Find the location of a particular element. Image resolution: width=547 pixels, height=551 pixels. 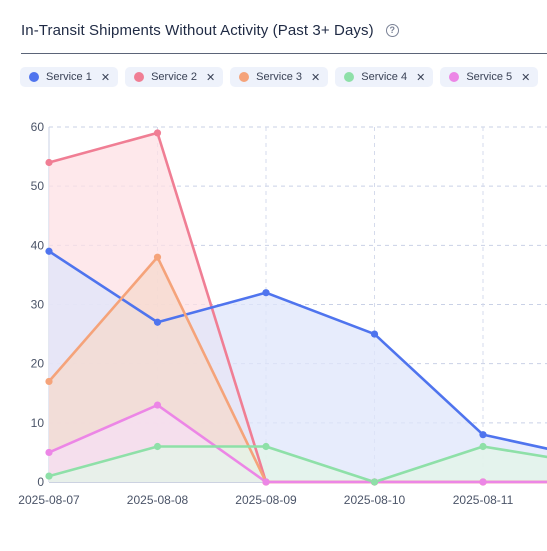

legend-chip-service-5: Service 5 ✕ is located at coordinates (489, 77).